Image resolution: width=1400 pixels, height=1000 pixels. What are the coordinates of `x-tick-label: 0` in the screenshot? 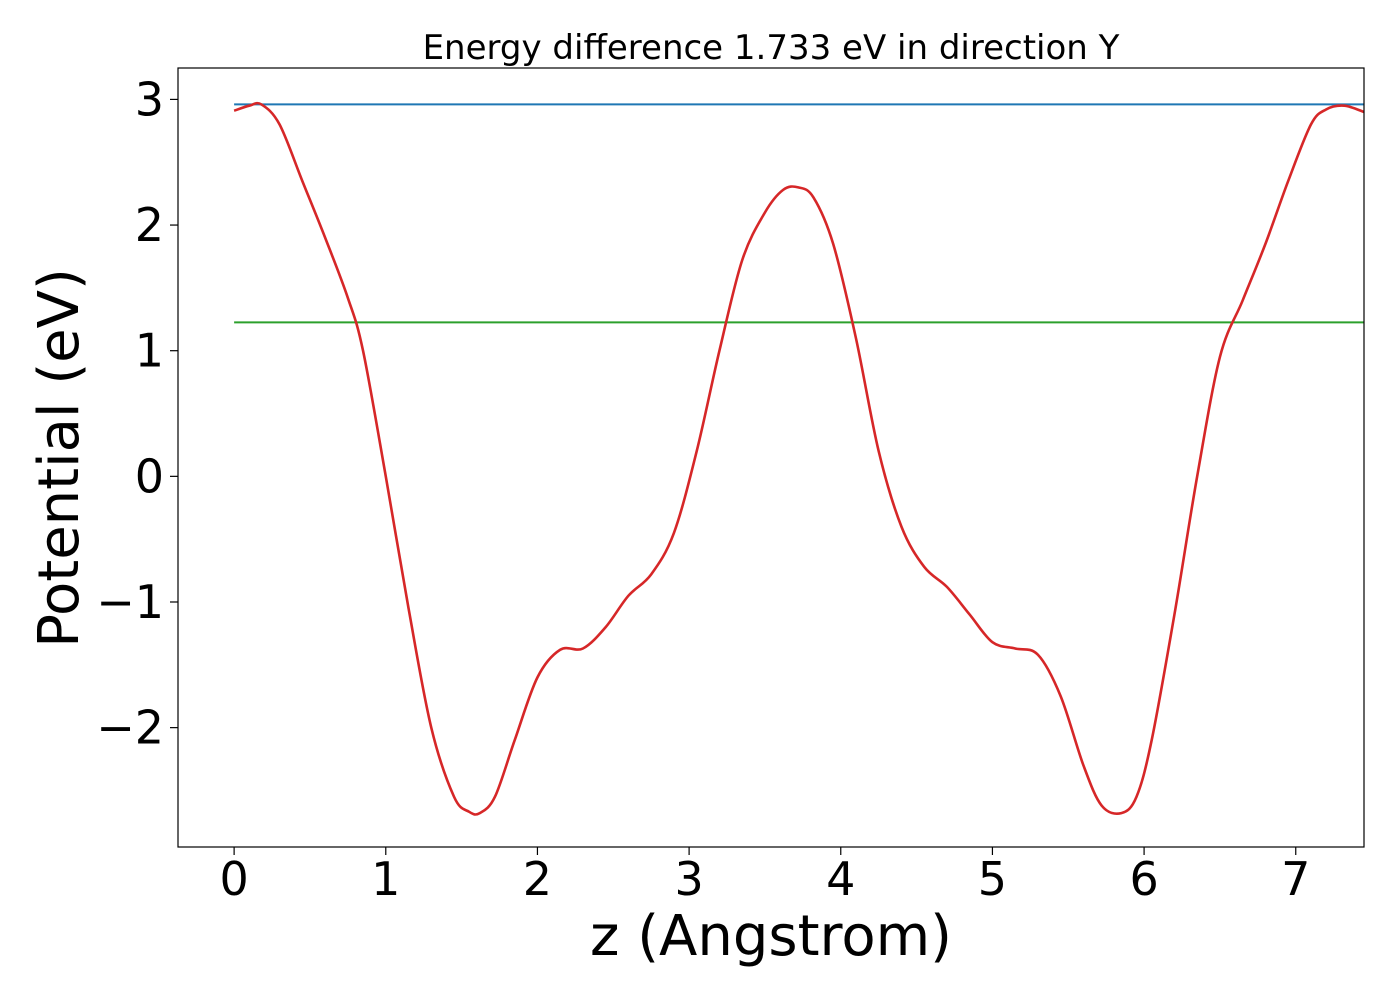 It's located at (233, 879).